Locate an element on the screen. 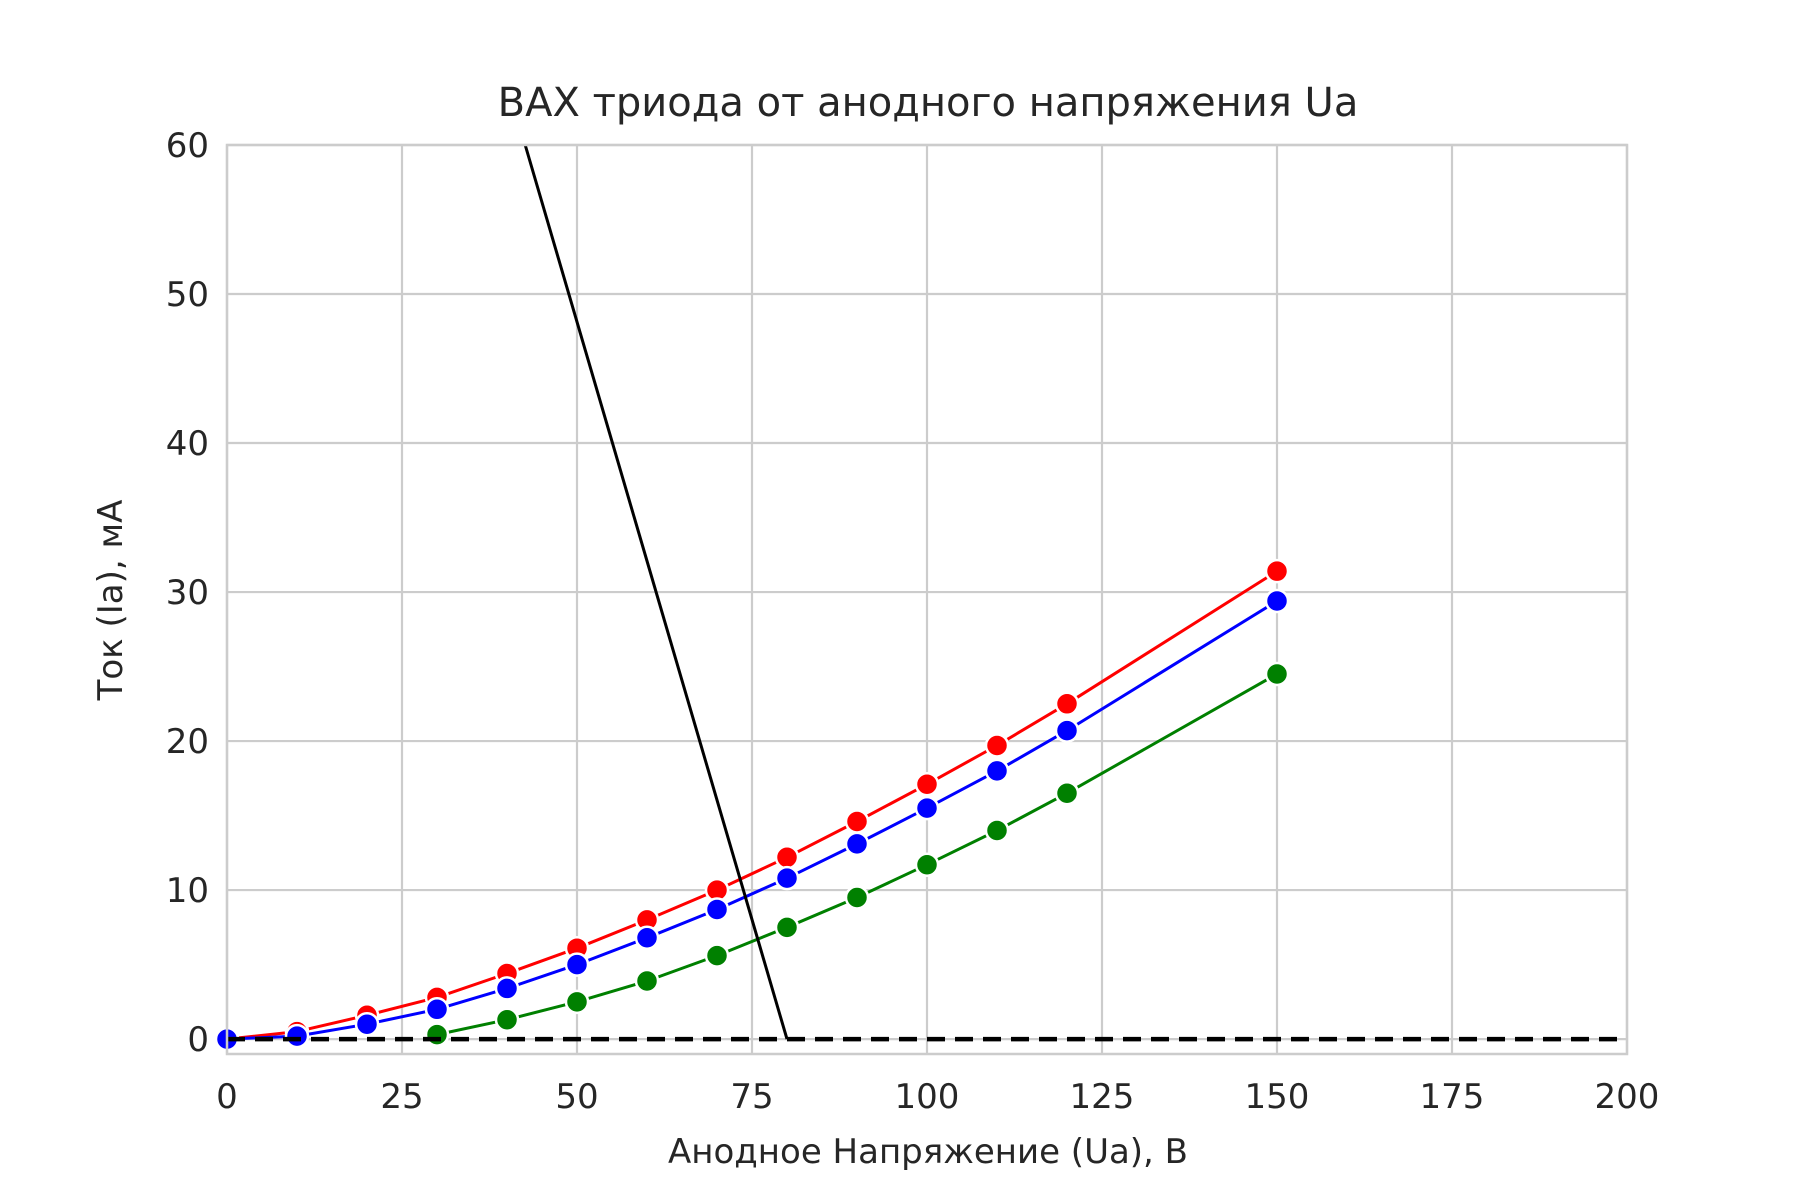  x-tick-label-8: 200 is located at coordinates (1627, 1097).